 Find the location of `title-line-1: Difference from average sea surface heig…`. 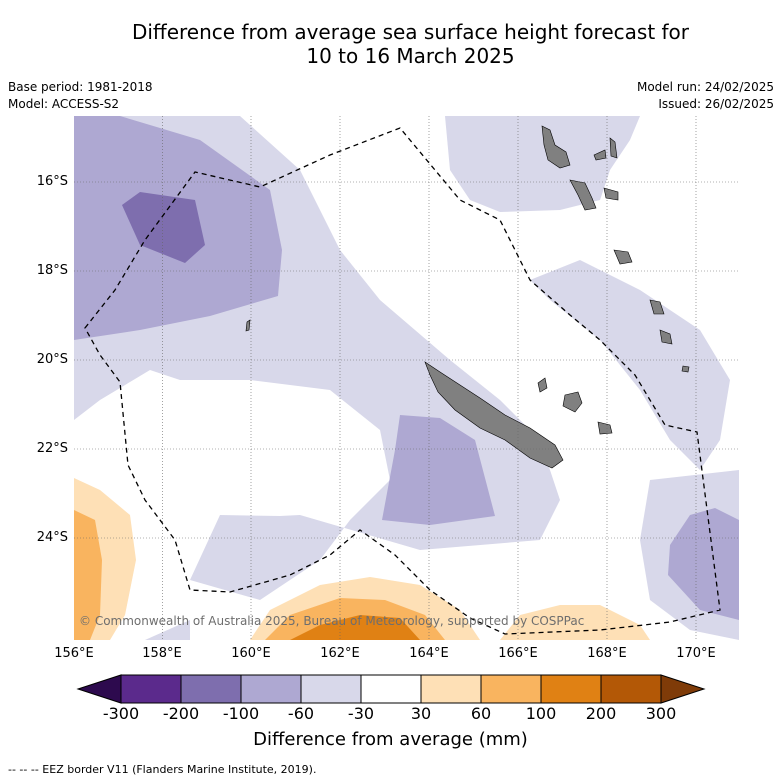

title-line-1: Difference from average sea surface heig… is located at coordinates (410, 32).